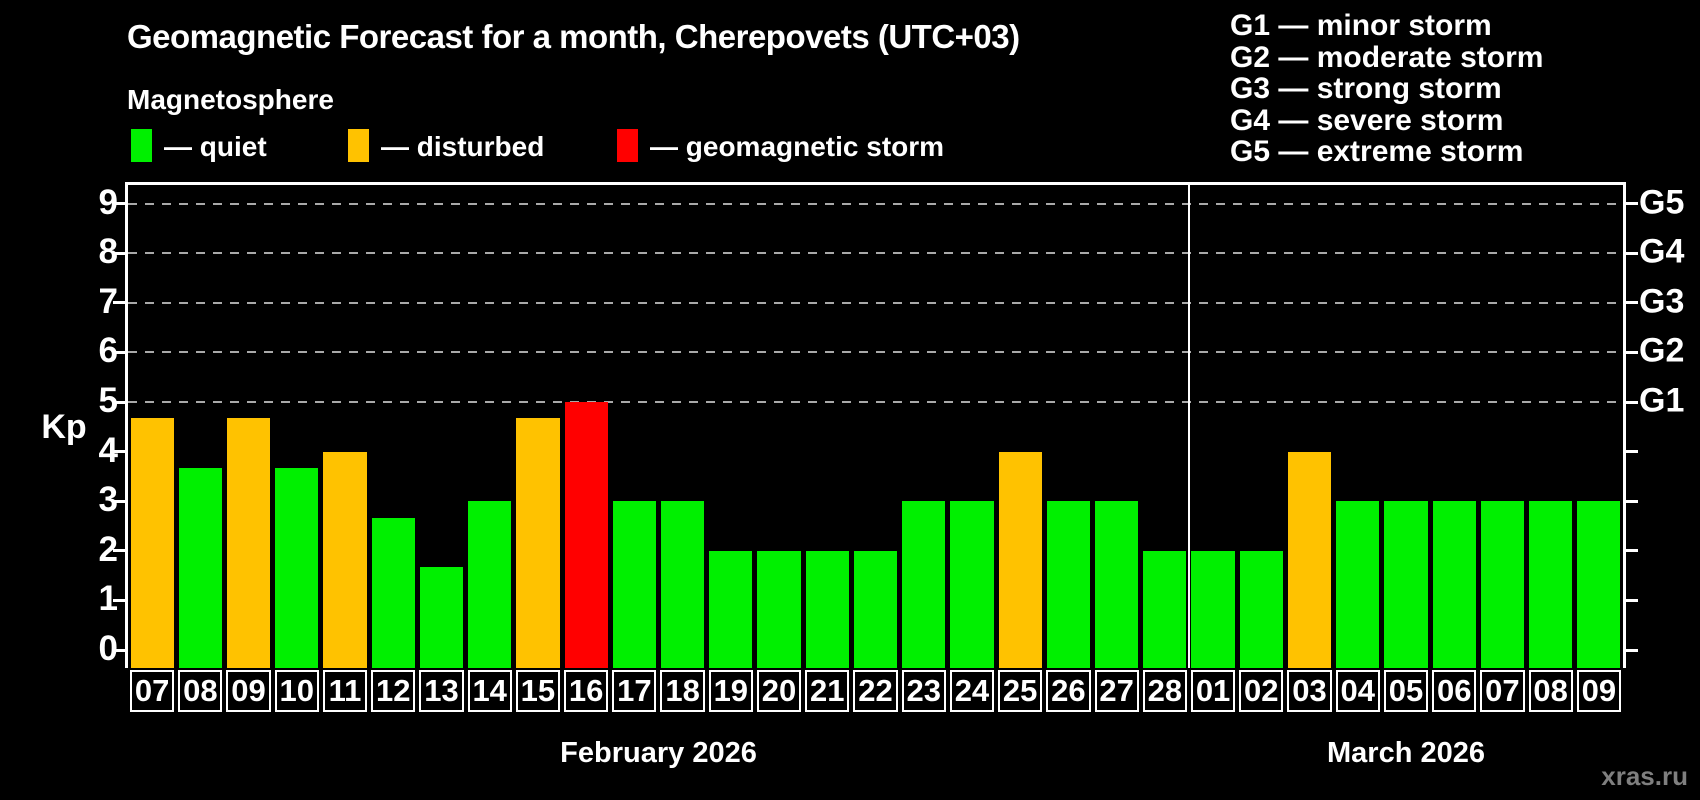 The height and width of the screenshot is (800, 1700). I want to click on g-level-label-g4: G4, so click(1662, 251).